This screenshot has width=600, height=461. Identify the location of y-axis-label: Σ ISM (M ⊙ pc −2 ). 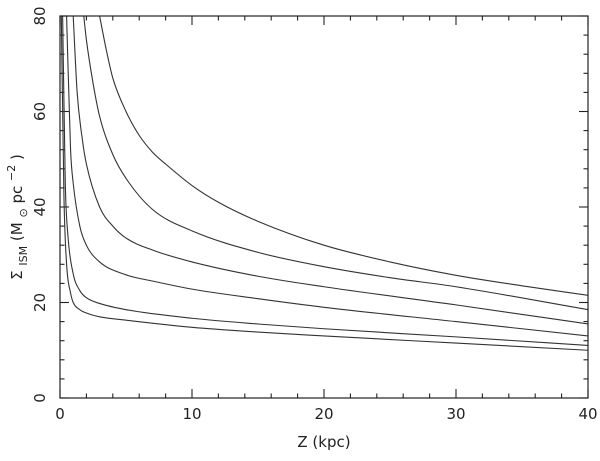
(16, 217).